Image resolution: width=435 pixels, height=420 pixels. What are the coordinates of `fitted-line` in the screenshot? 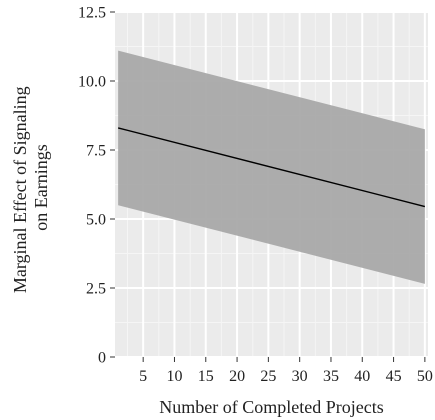 It's located at (271, 167).